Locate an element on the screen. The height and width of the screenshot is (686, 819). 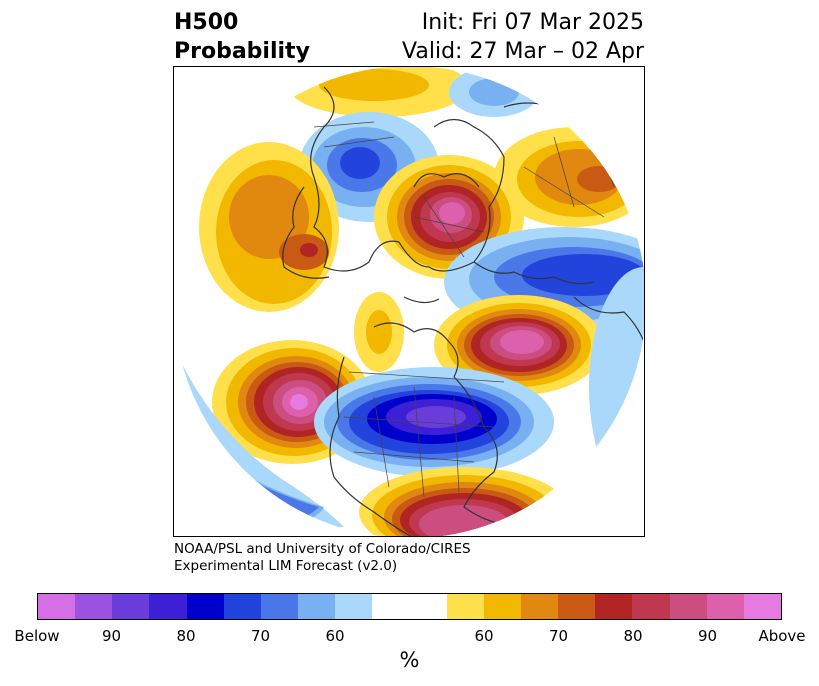
title-variable: H500 is located at coordinates (206, 22).